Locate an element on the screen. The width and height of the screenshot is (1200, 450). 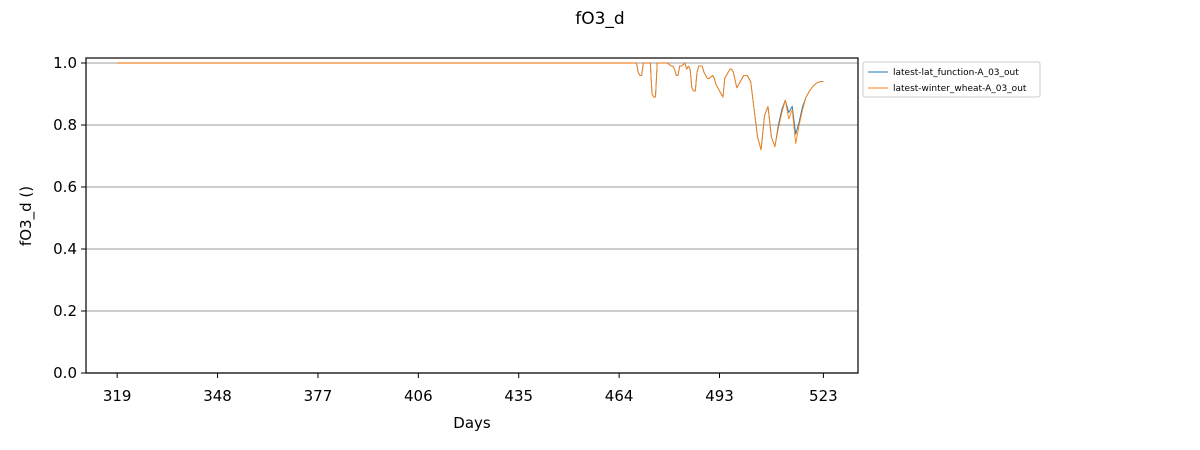
y-tick-label: 0.6 is located at coordinates (65, 187).